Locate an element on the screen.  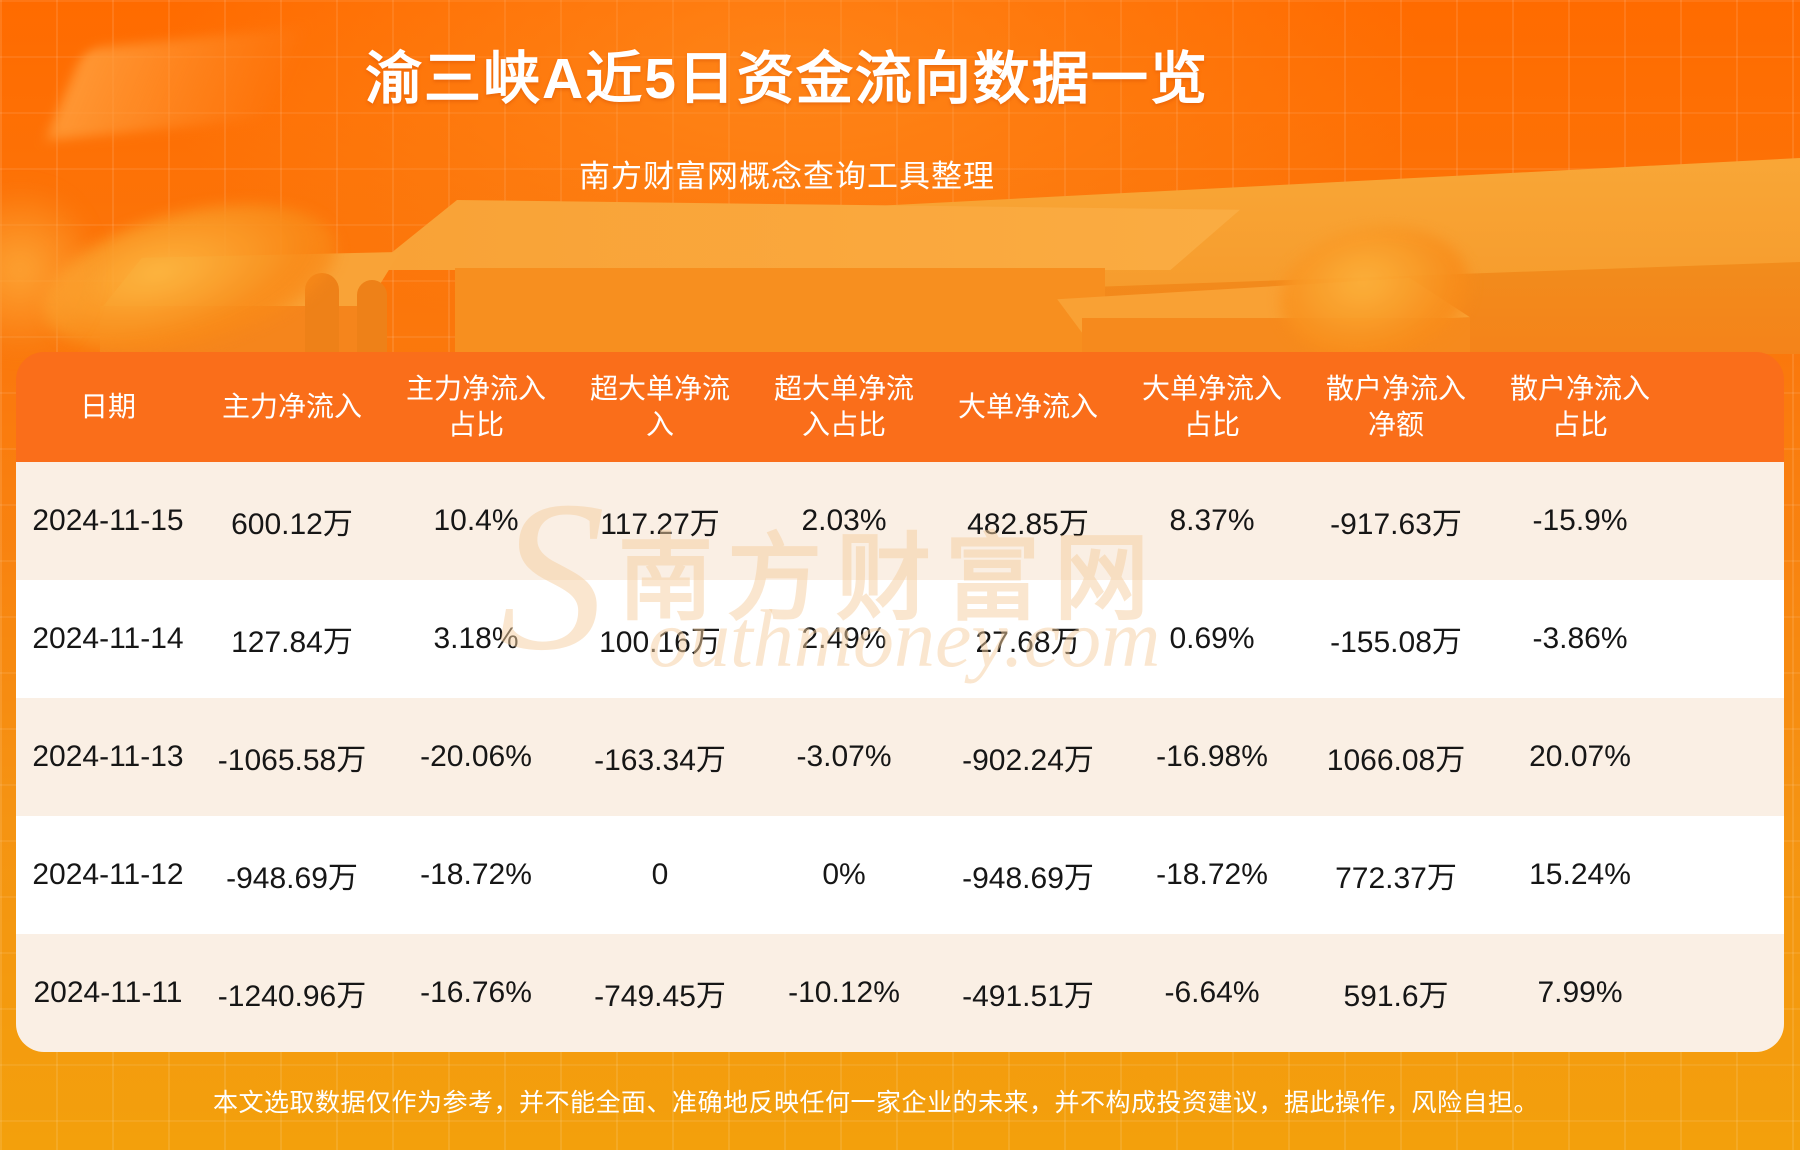
cell-date: 2024-11-14 is located at coordinates (108, 638).